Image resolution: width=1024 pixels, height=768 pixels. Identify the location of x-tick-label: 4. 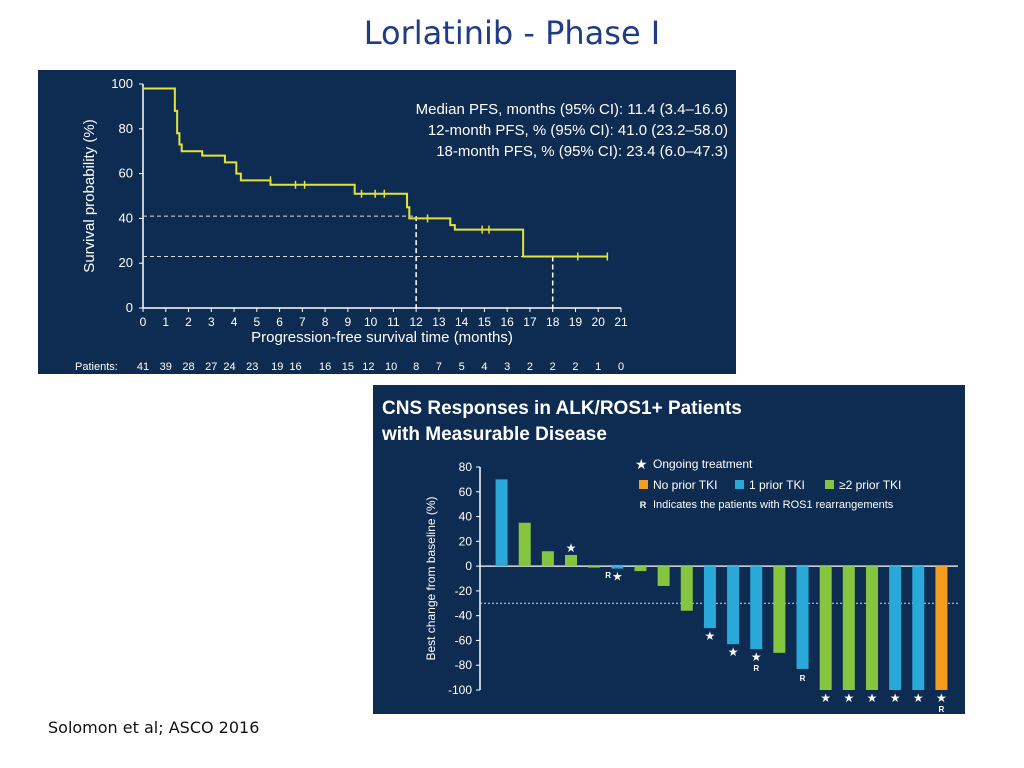
(234, 322).